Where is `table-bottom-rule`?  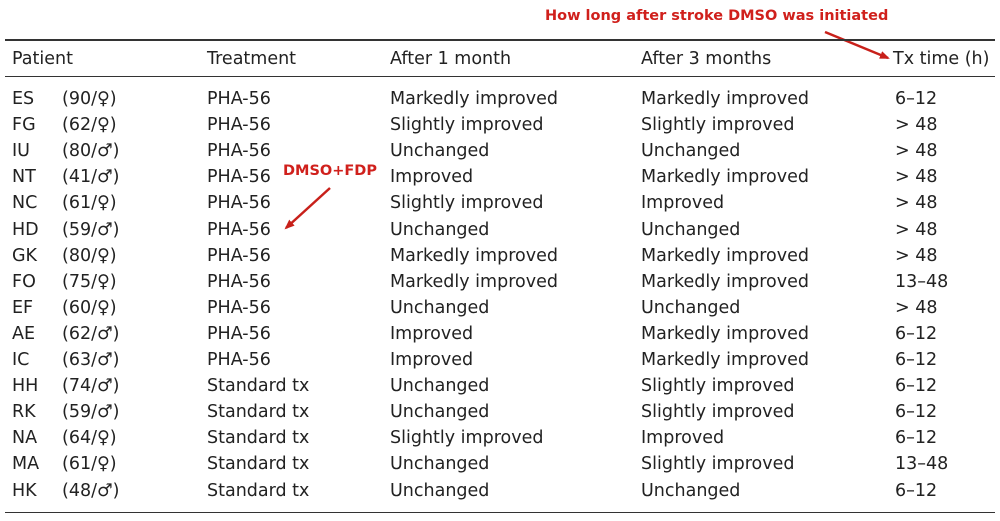 table-bottom-rule is located at coordinates (500, 512).